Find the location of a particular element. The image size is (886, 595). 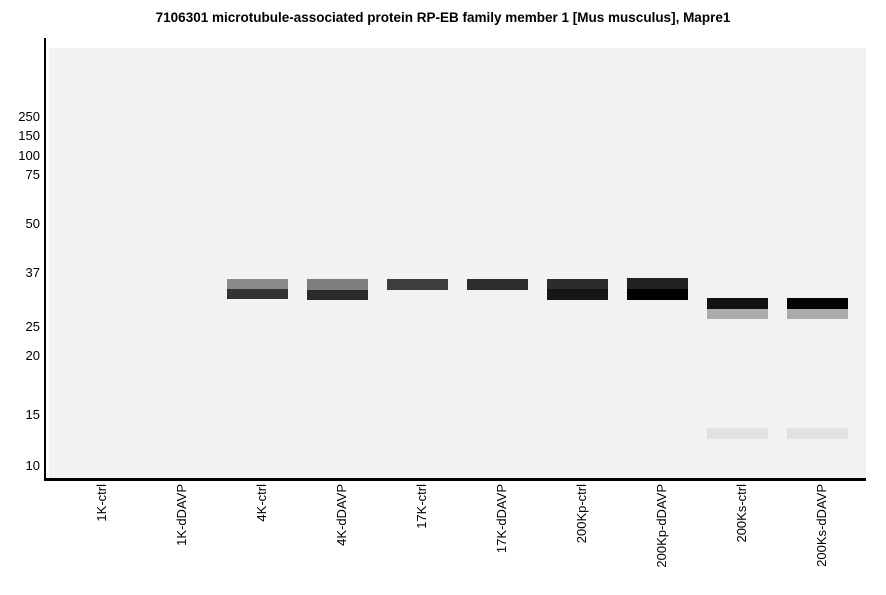

lane-label: 200Kp-dDAVP is located at coordinates (661, 526).